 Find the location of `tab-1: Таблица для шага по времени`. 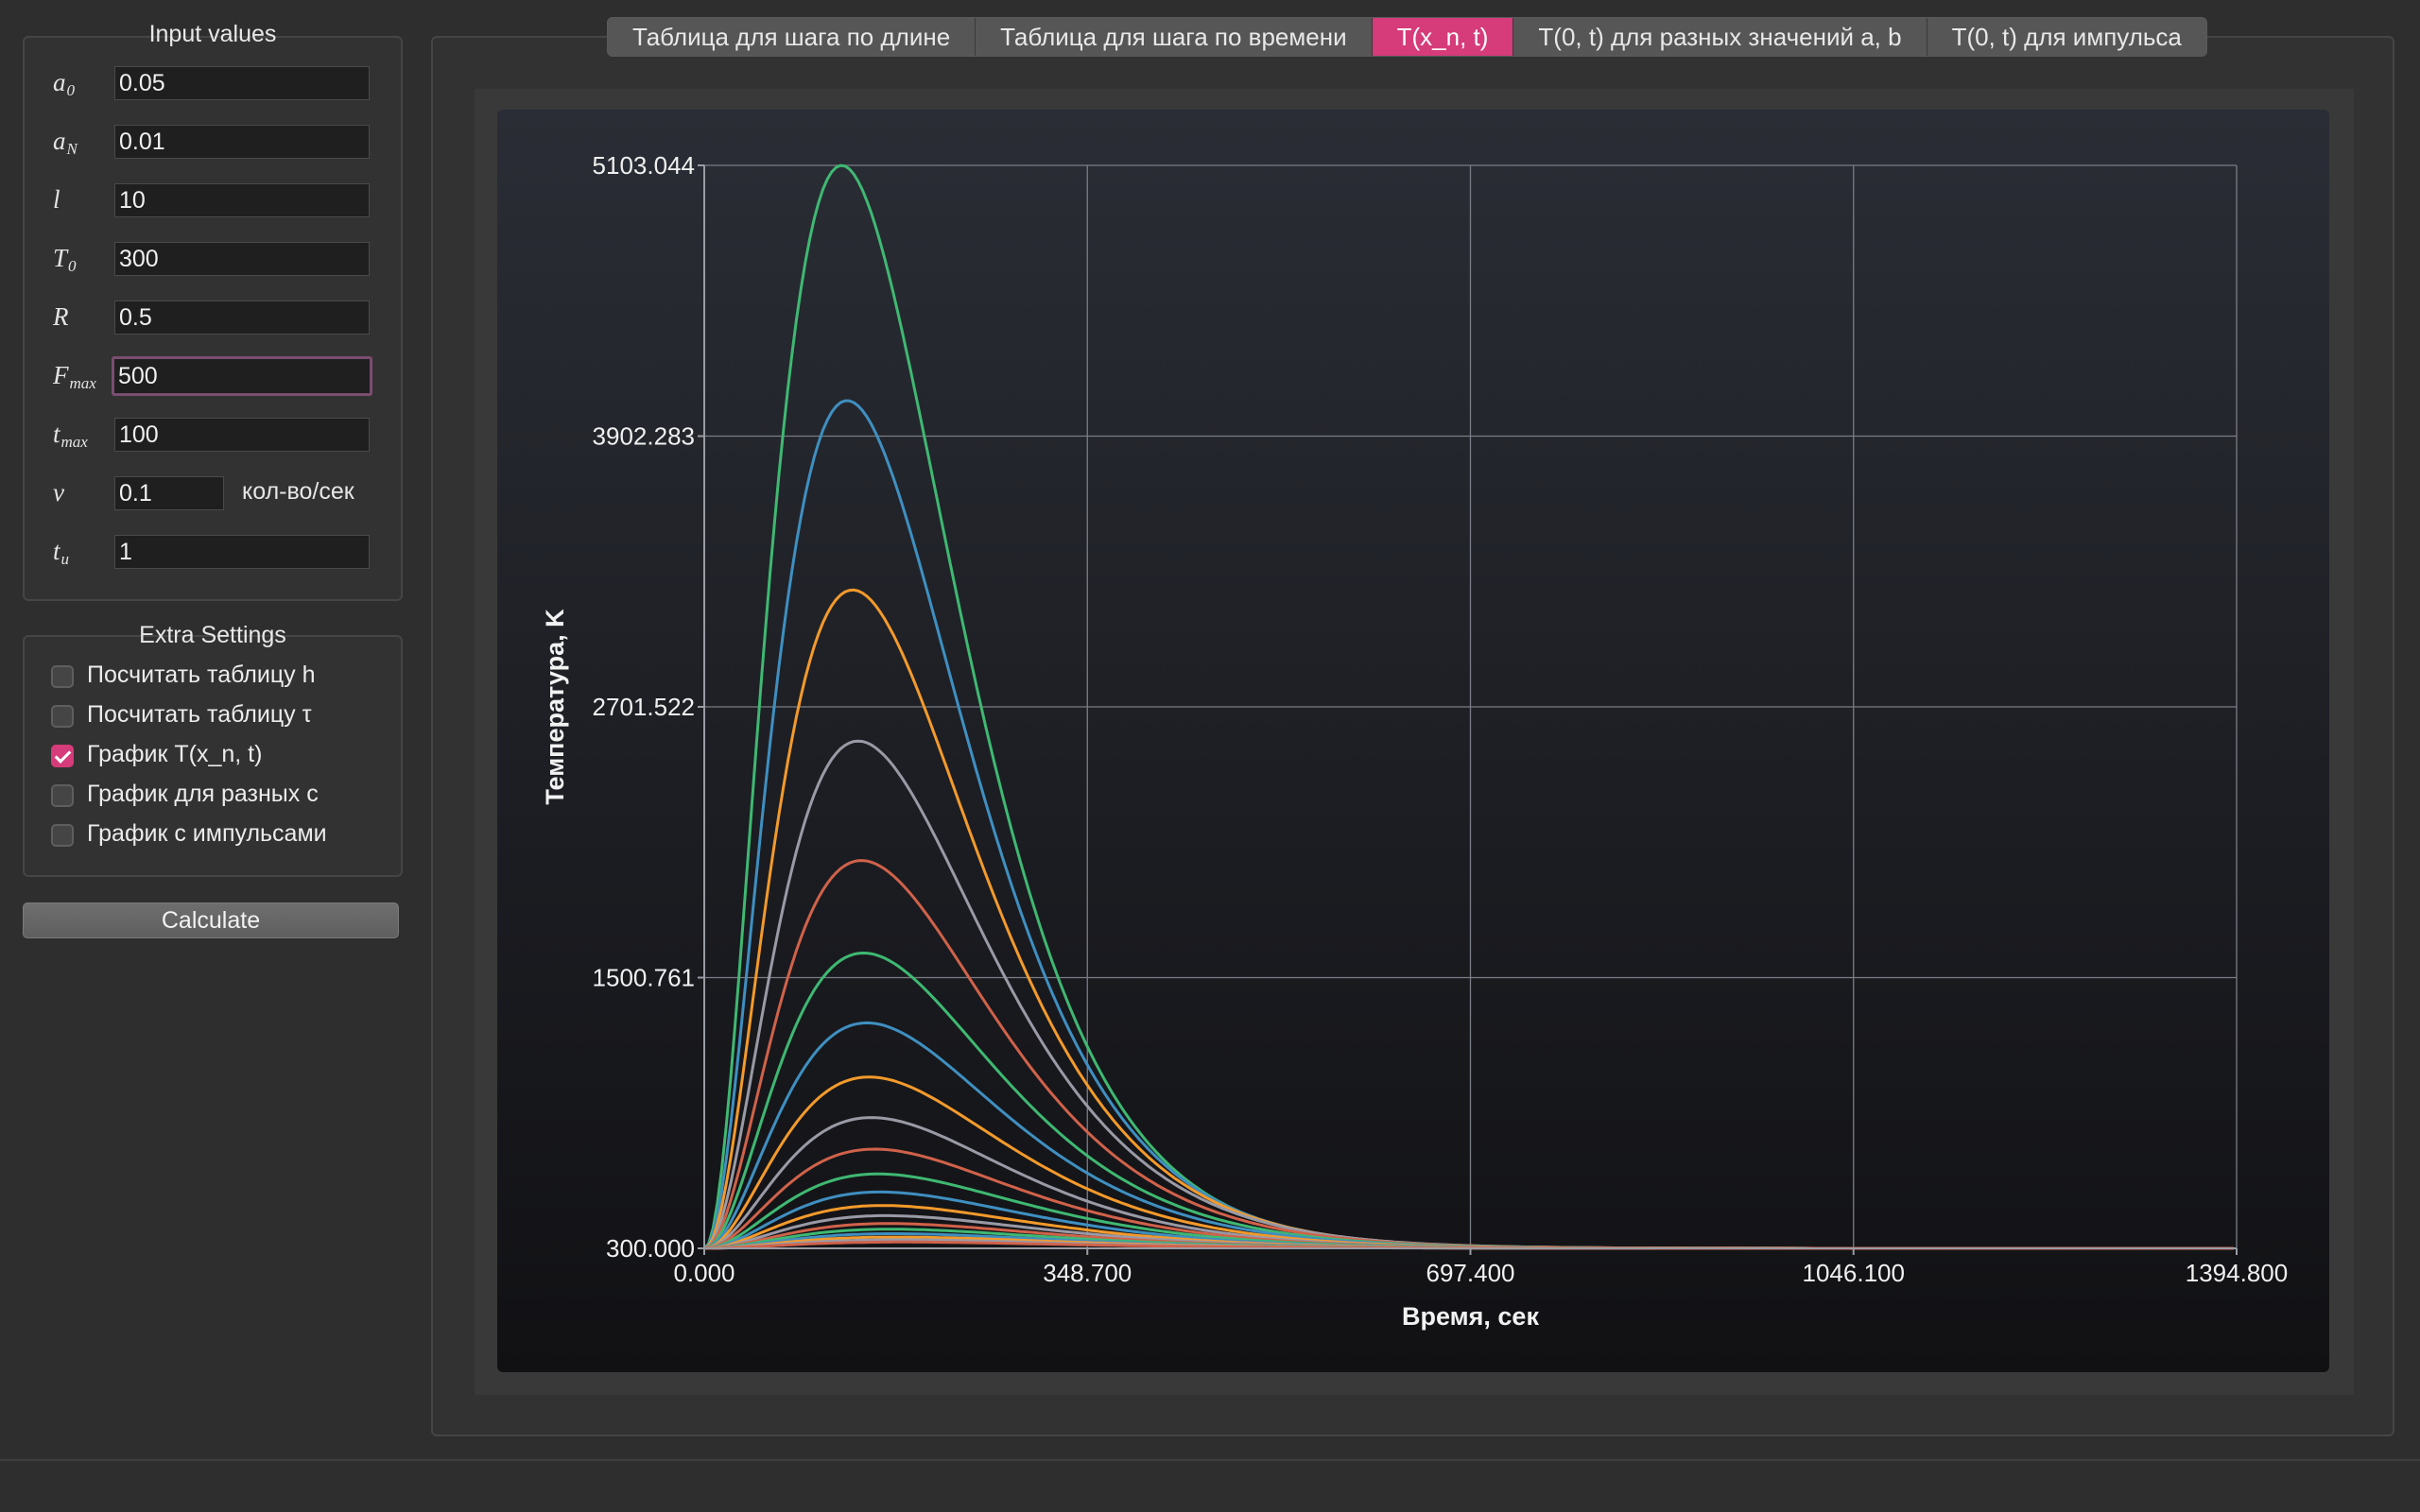

tab-1: Таблица для шага по времени is located at coordinates (1174, 37).